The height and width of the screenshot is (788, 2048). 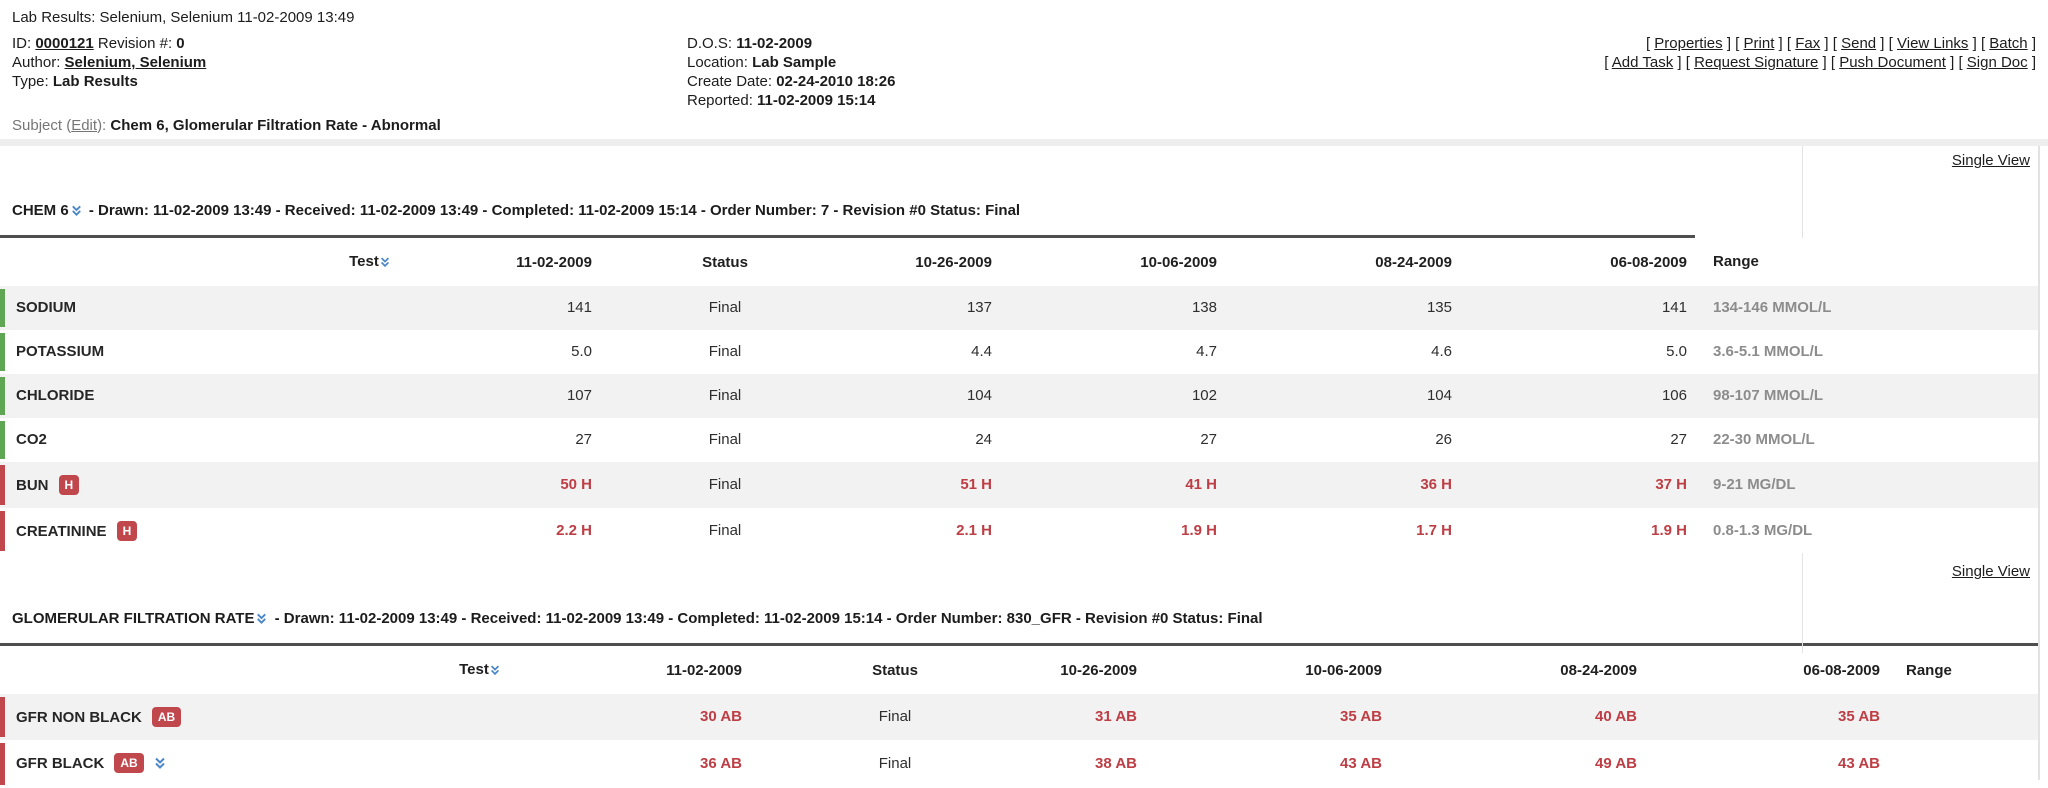 What do you see at coordinates (665, 668) in the screenshot?
I see `date-column-header: 11-02-2009` at bounding box center [665, 668].